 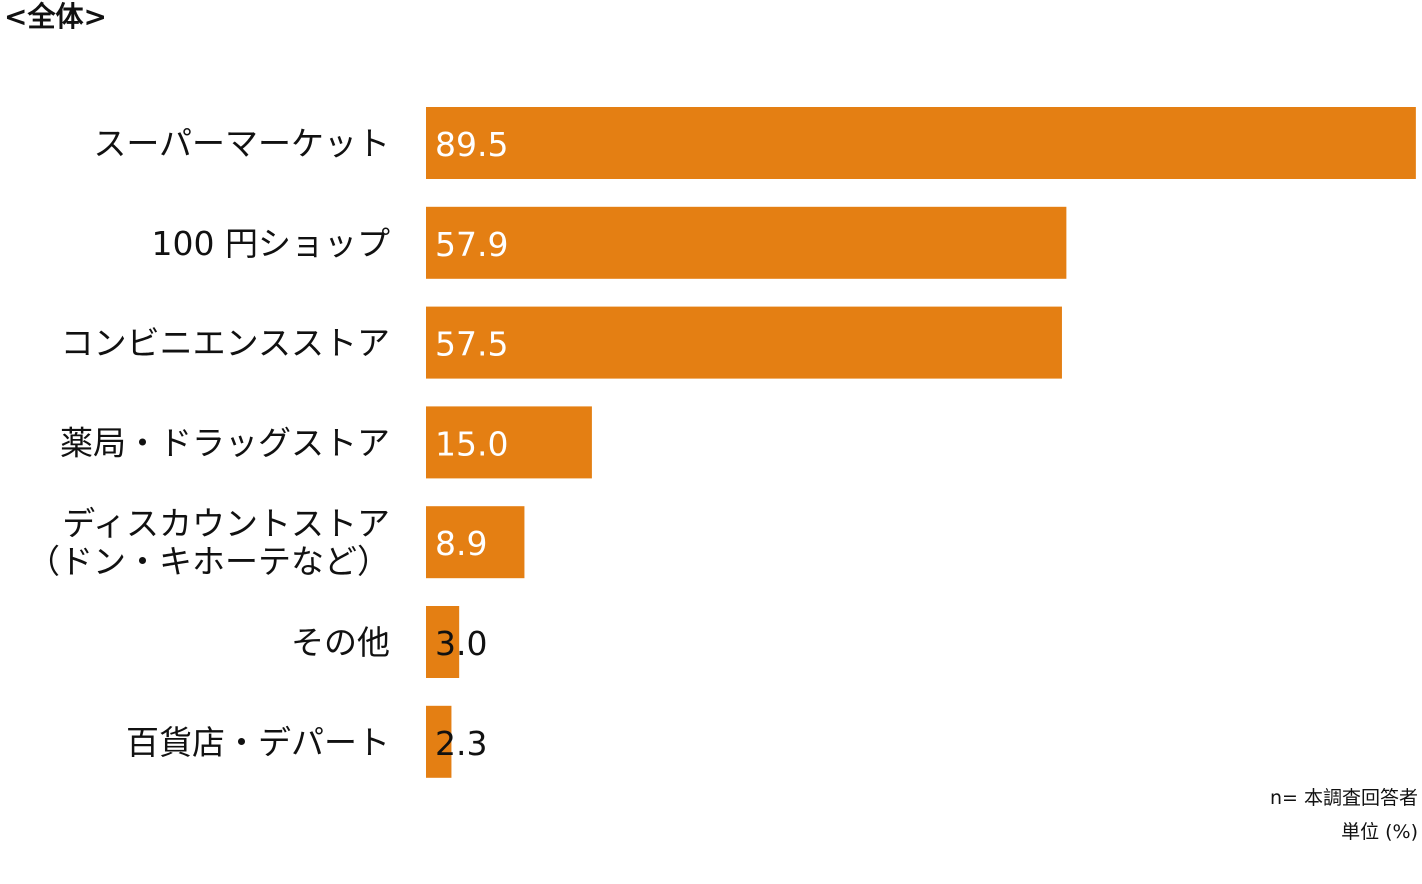 I want to click on category-label-3: 薬局・ドラッグストア, so click(x=225, y=442).